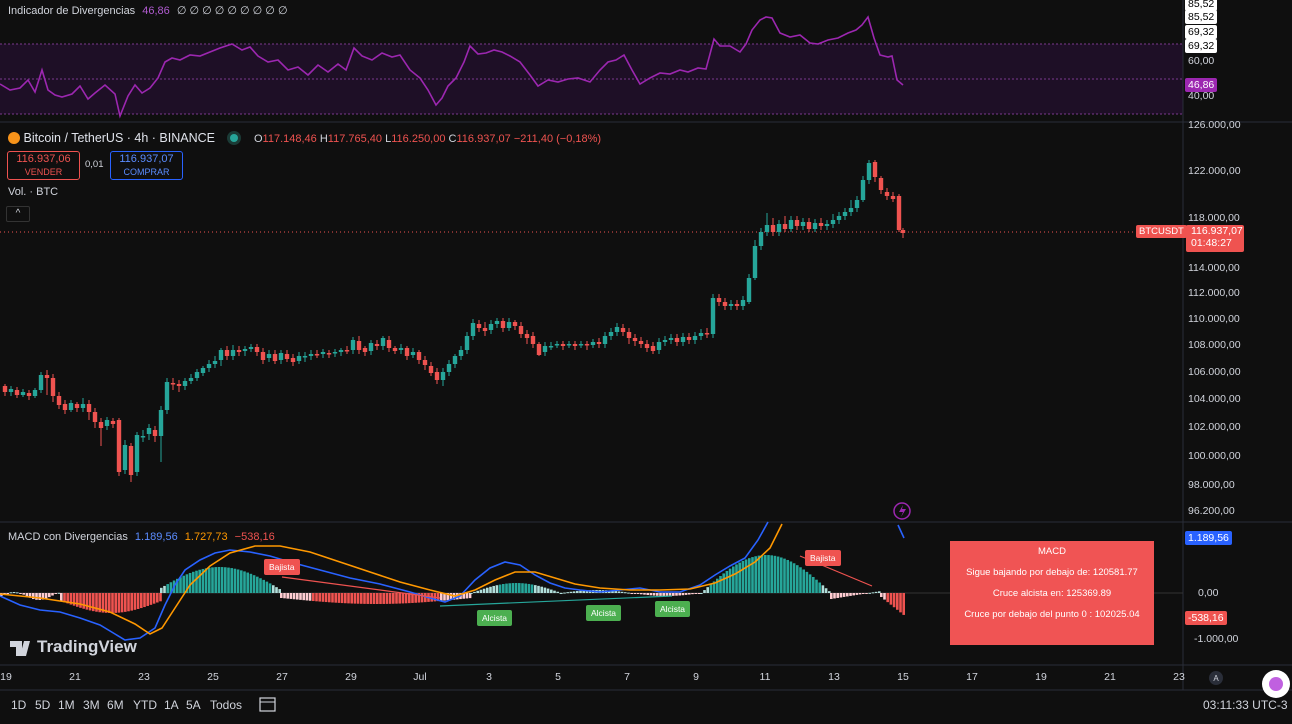 The height and width of the screenshot is (724, 1292). Describe the element at coordinates (33, 192) in the screenshot. I see `volume-label: Vol. · BTC` at that location.